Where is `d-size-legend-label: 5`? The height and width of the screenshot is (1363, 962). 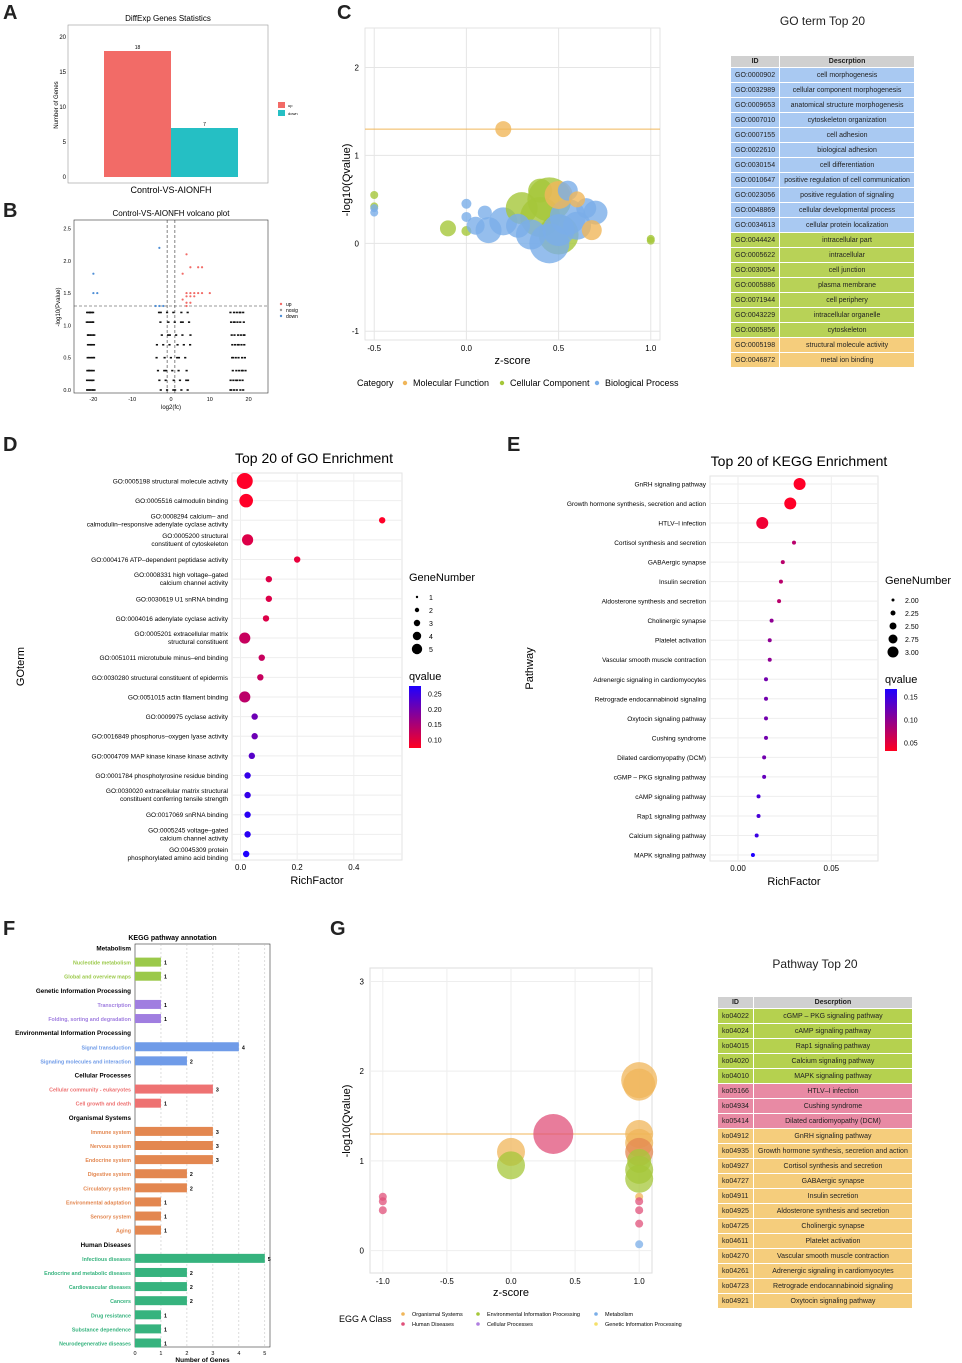 d-size-legend-label: 5 is located at coordinates (431, 650).